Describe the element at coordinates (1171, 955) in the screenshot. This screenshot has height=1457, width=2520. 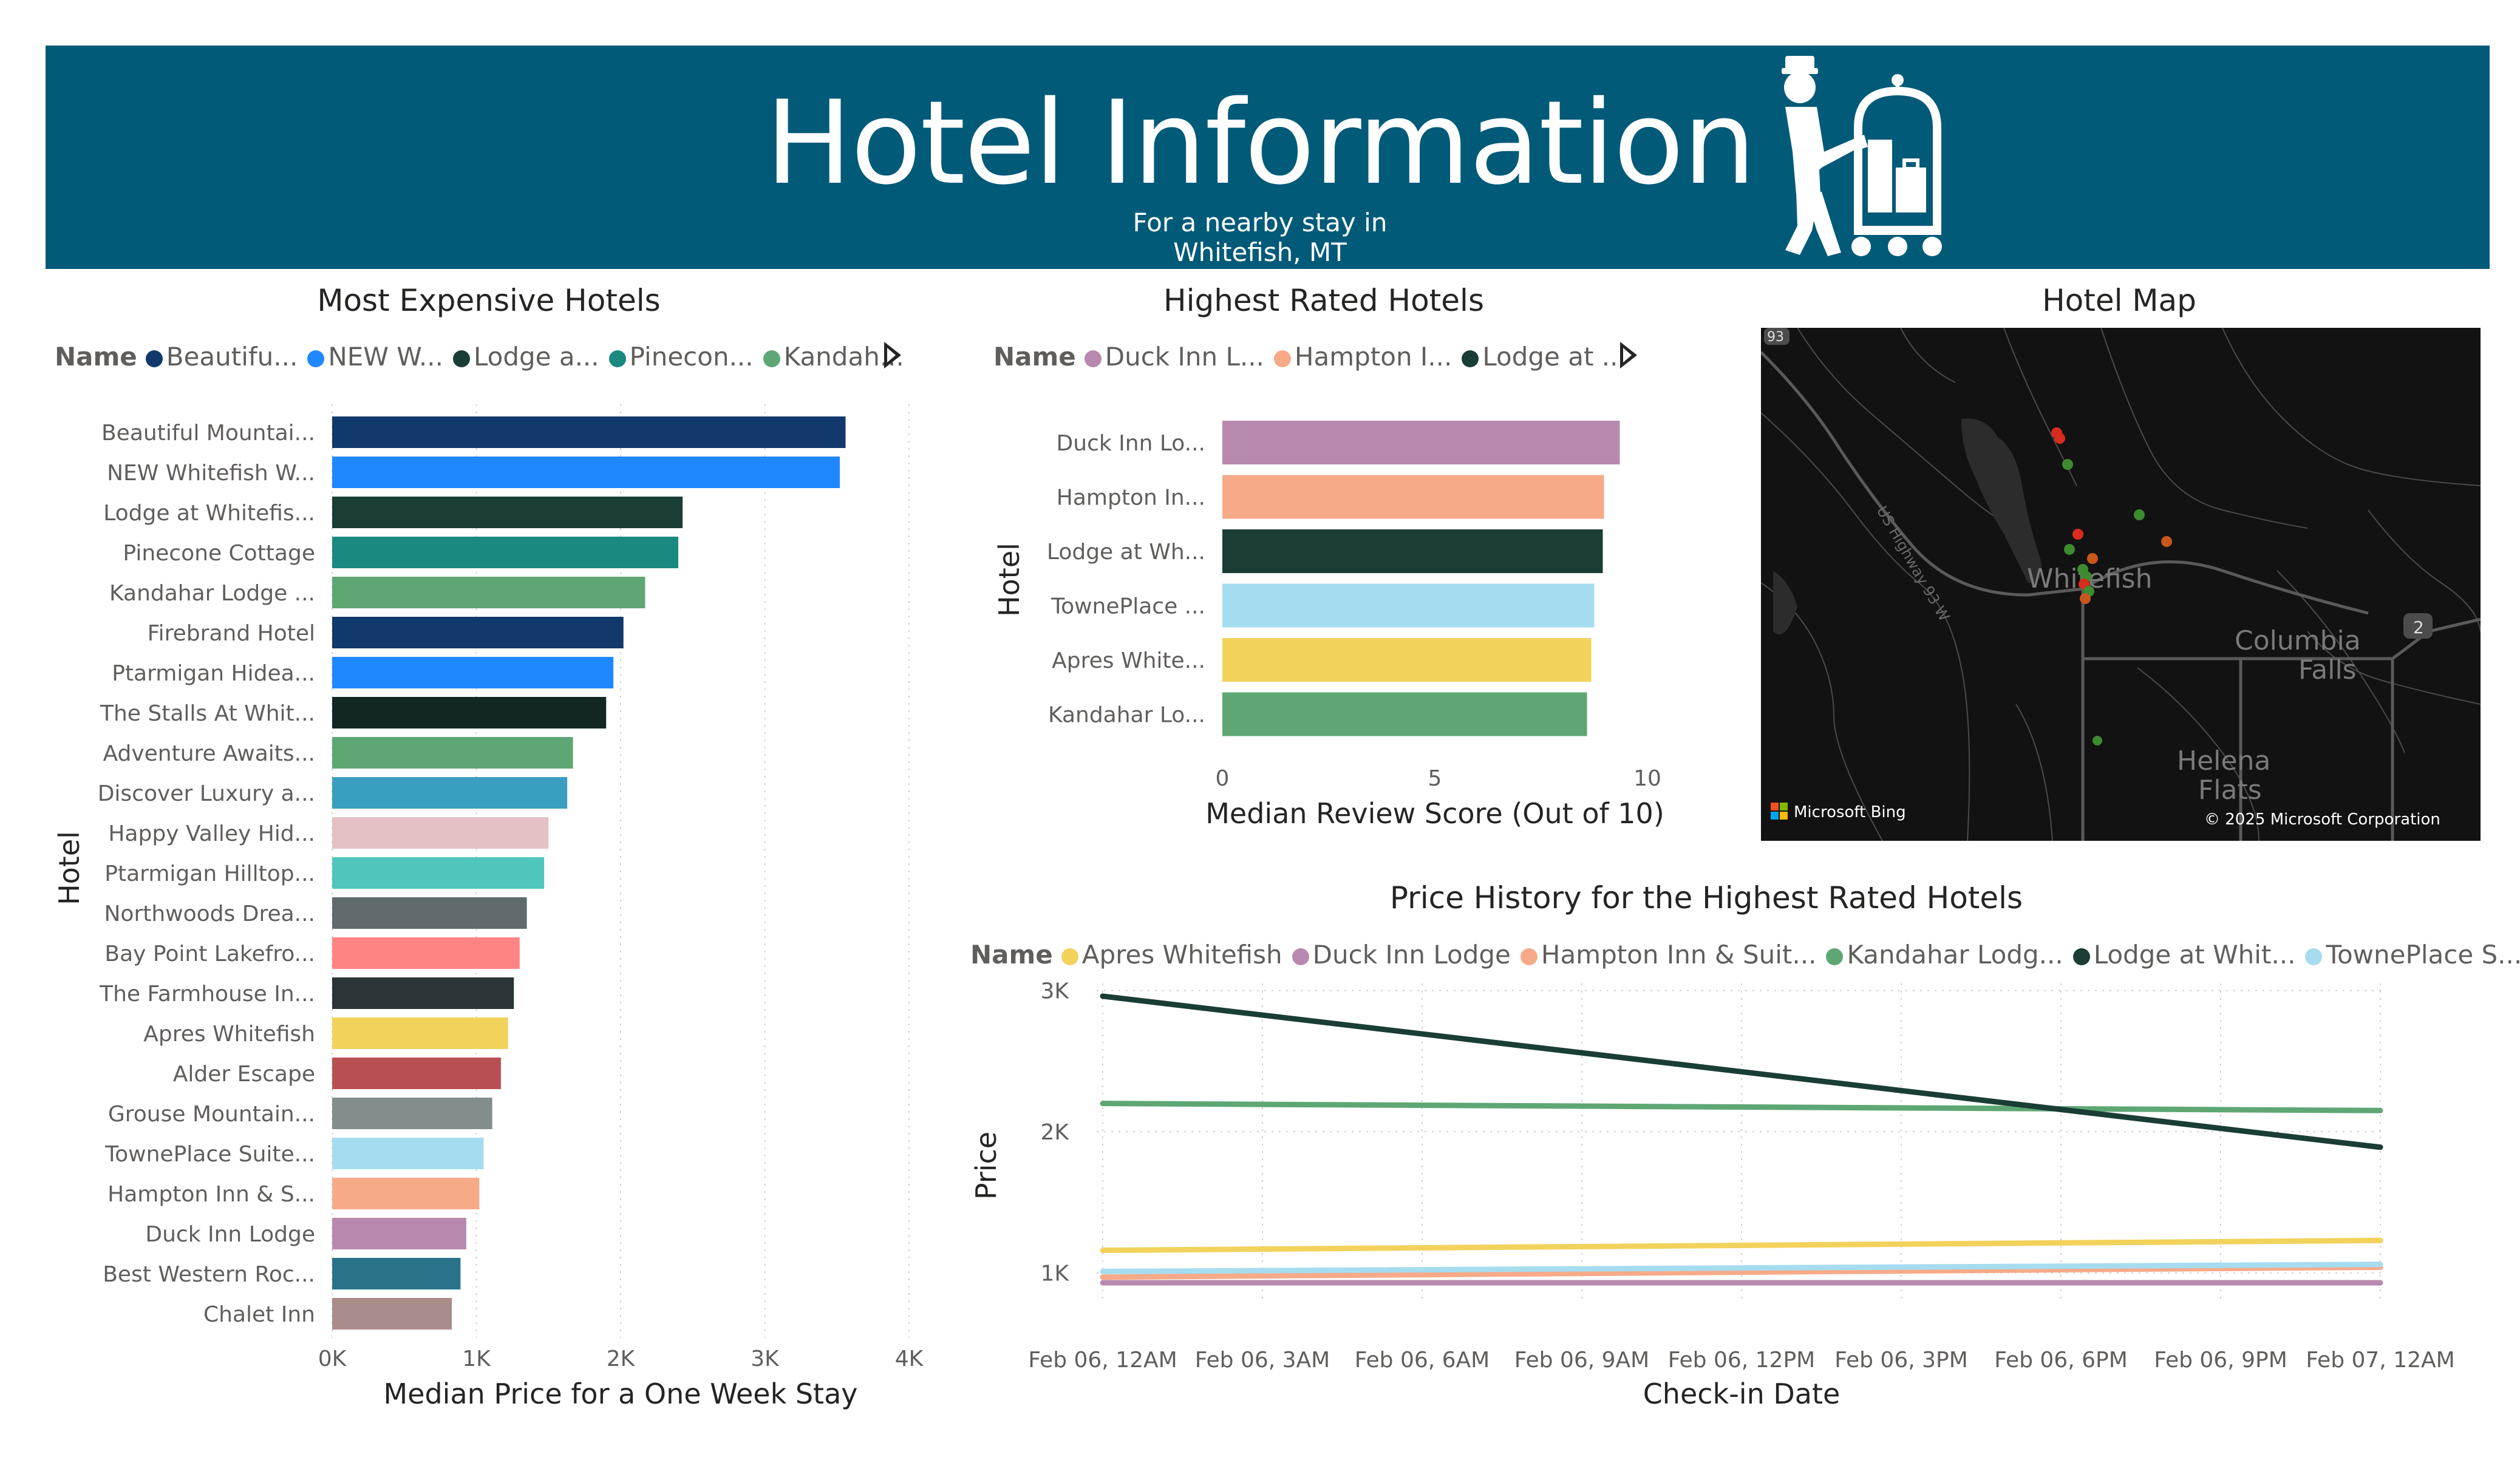
I see `legend-item: Apres Whitefish` at that location.